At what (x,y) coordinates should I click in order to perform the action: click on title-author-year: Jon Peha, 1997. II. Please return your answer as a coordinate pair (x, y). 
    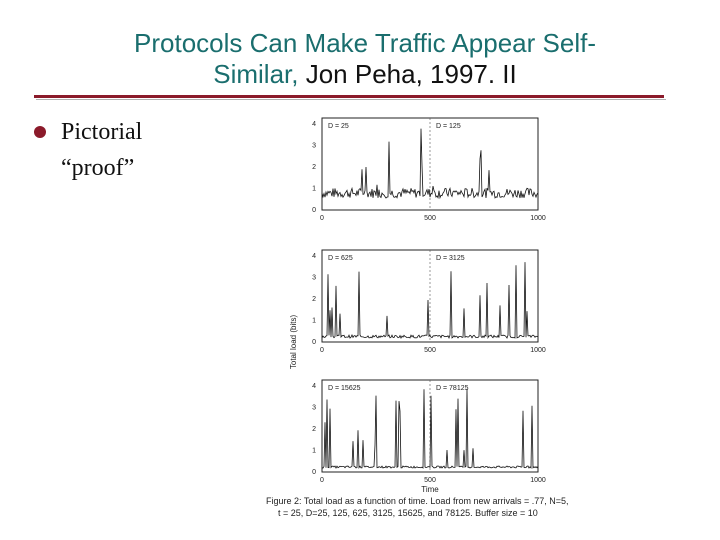
    Looking at the image, I should click on (407, 74).